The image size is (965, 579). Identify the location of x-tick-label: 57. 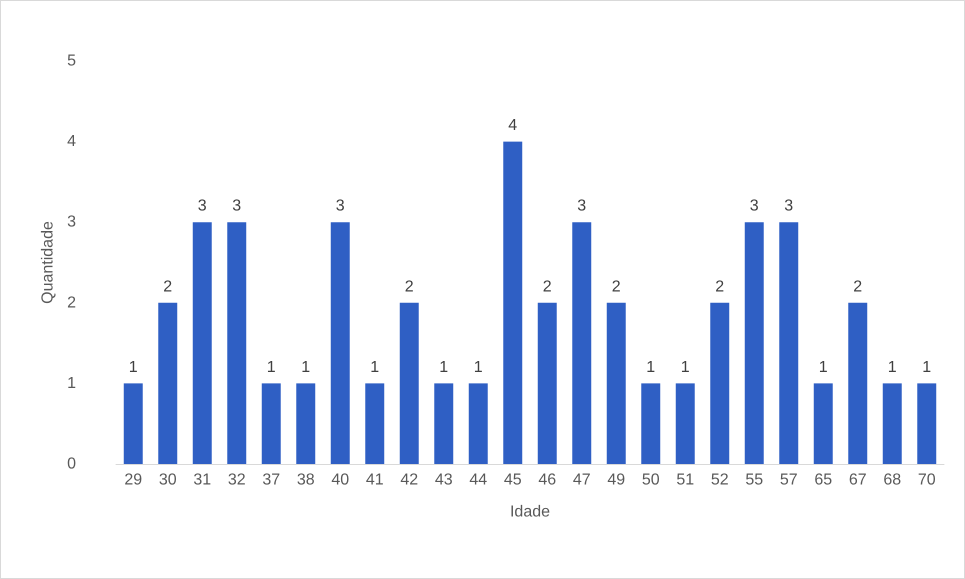
(789, 480).